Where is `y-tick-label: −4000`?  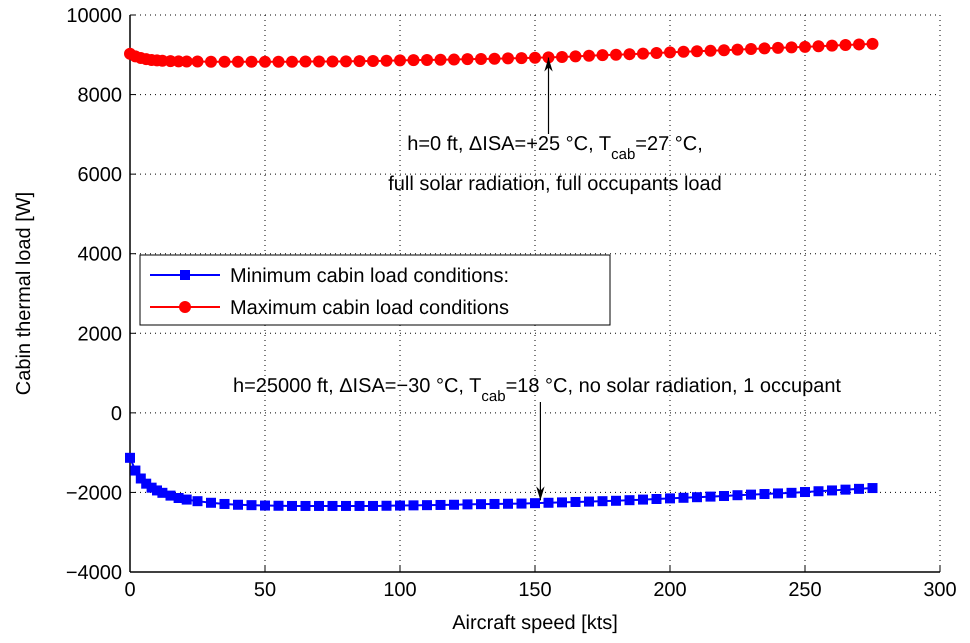
y-tick-label: −4000 is located at coordinates (94, 573).